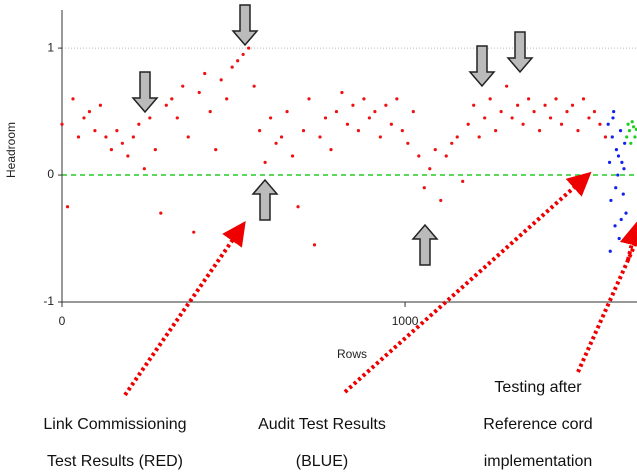 The width and height of the screenshot is (637, 474). I want to click on y-axis-label: Headroom, so click(11, 150).